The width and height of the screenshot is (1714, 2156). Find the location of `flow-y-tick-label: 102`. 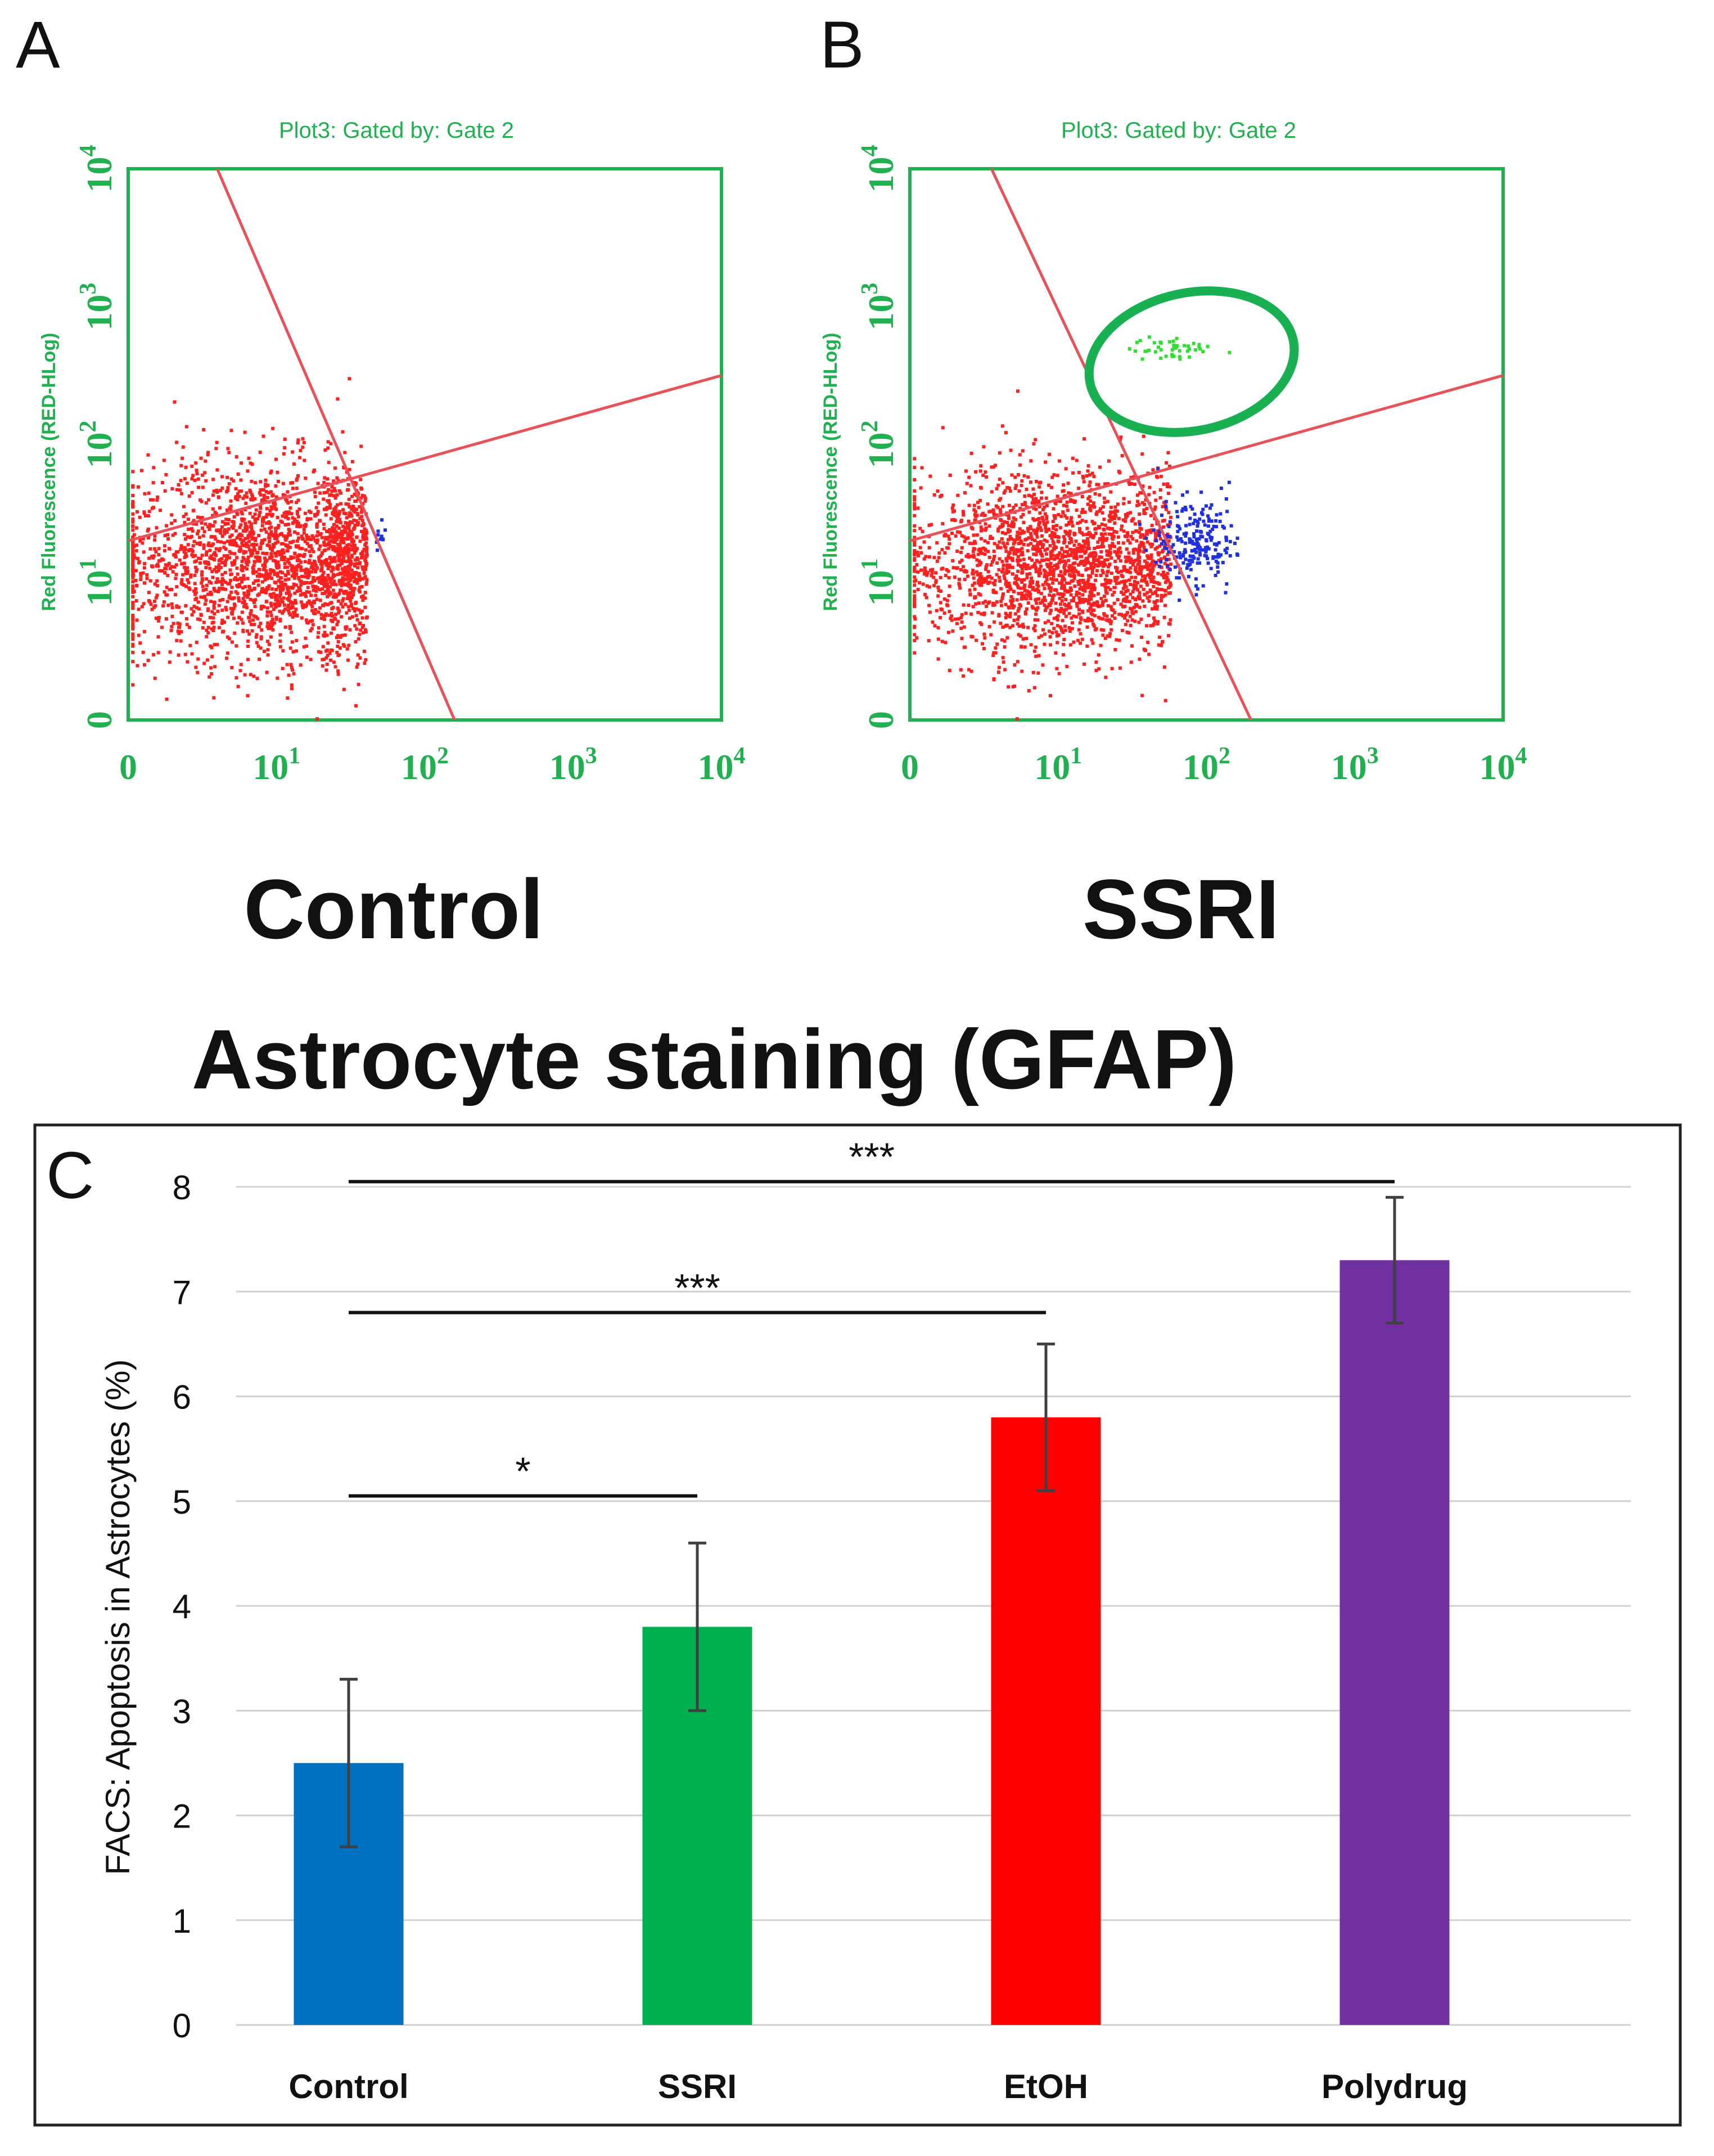

flow-y-tick-label: 102 is located at coordinates (97, 445).